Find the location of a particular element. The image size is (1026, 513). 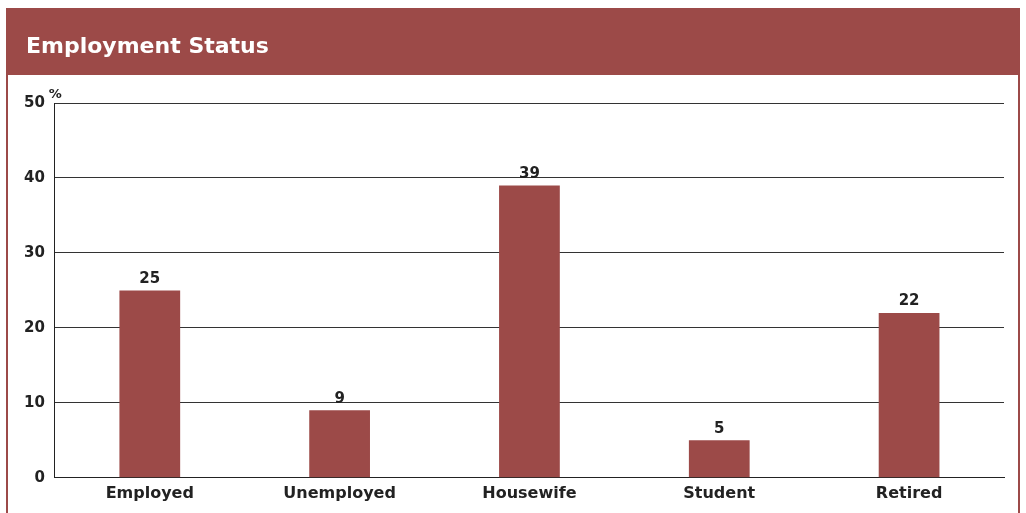

data-label: 5 is located at coordinates (719, 427).